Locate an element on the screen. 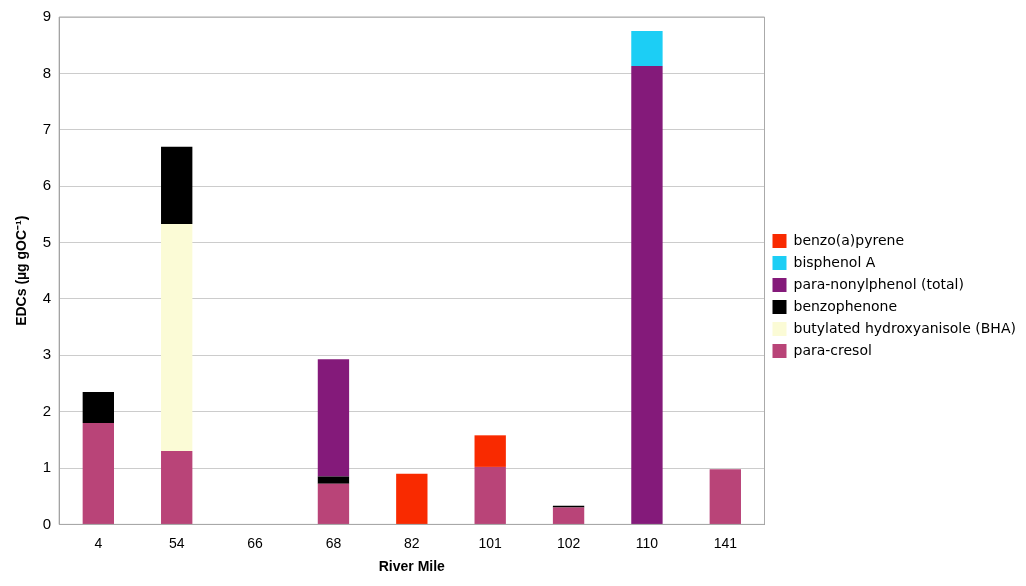  y-tick-label: 5 is located at coordinates (47, 241).